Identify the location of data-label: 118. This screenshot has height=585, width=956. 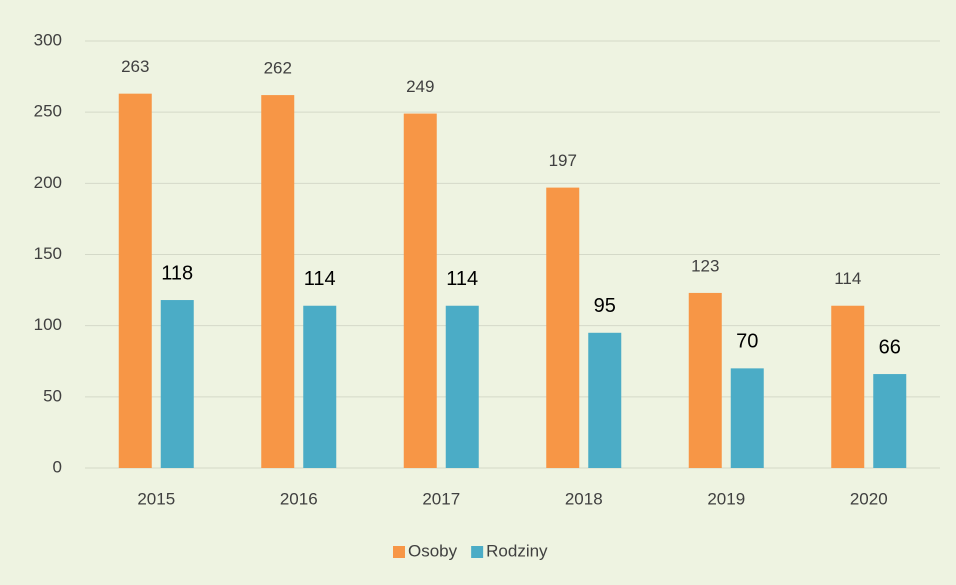
(177, 273).